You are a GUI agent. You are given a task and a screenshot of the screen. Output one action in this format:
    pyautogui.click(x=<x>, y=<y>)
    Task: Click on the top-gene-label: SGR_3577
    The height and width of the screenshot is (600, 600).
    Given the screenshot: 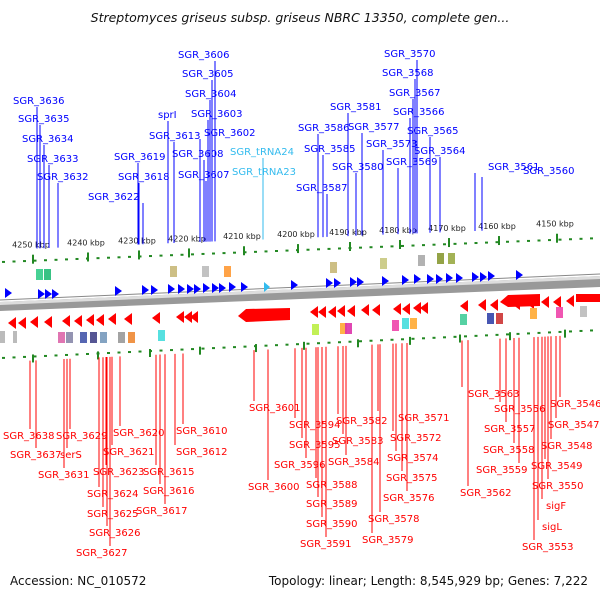 What is the action you would take?
    pyautogui.click(x=374, y=179)
    